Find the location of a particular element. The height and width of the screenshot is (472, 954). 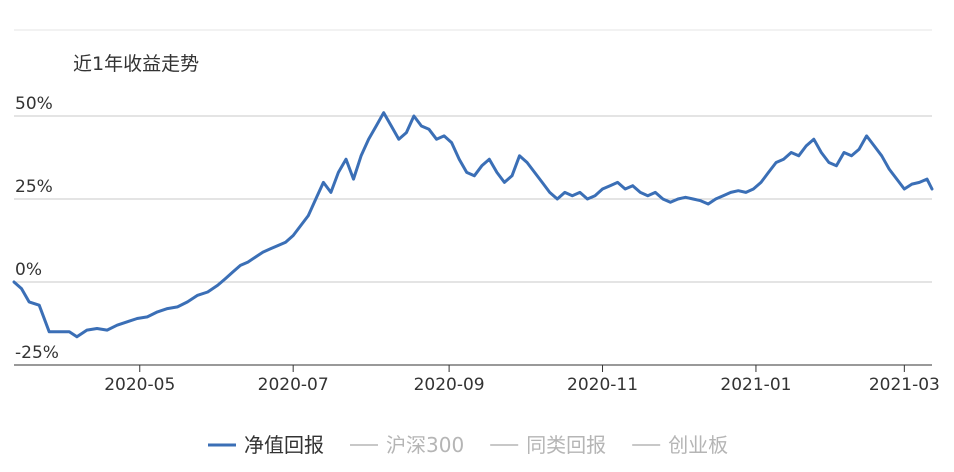

legend: 净值回报 沪深300 同类回报 创业板 is located at coordinates (468, 445).